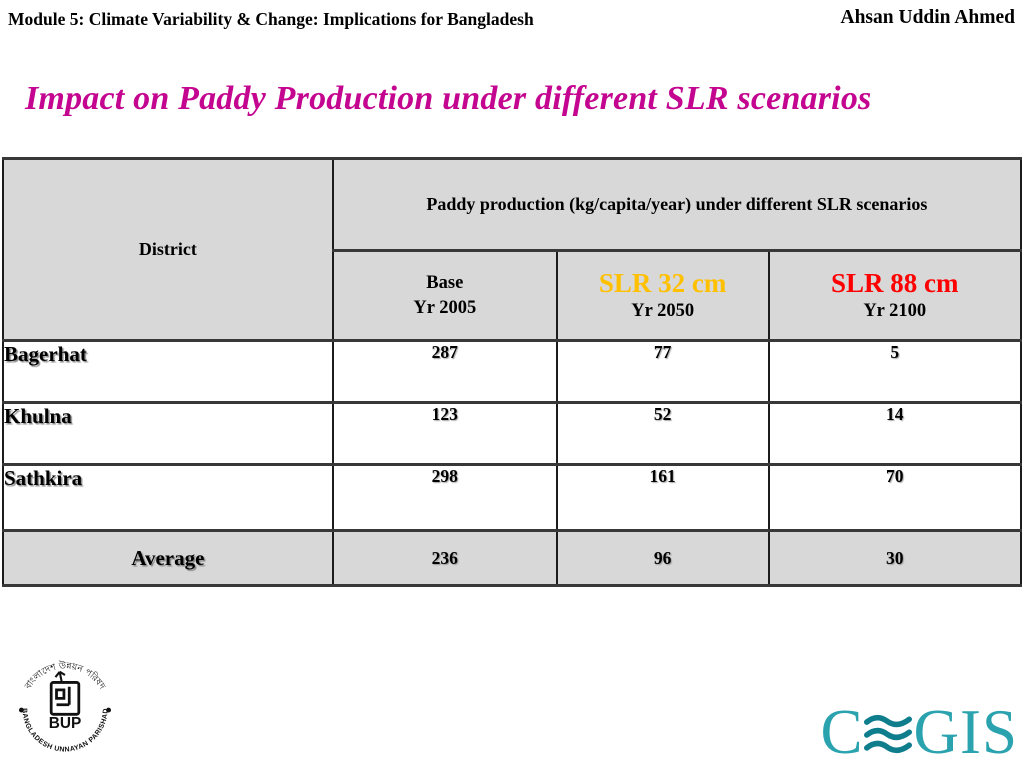  Describe the element at coordinates (662, 282) in the screenshot. I see `column-header-slr32-label: SLR 32 cm` at that location.